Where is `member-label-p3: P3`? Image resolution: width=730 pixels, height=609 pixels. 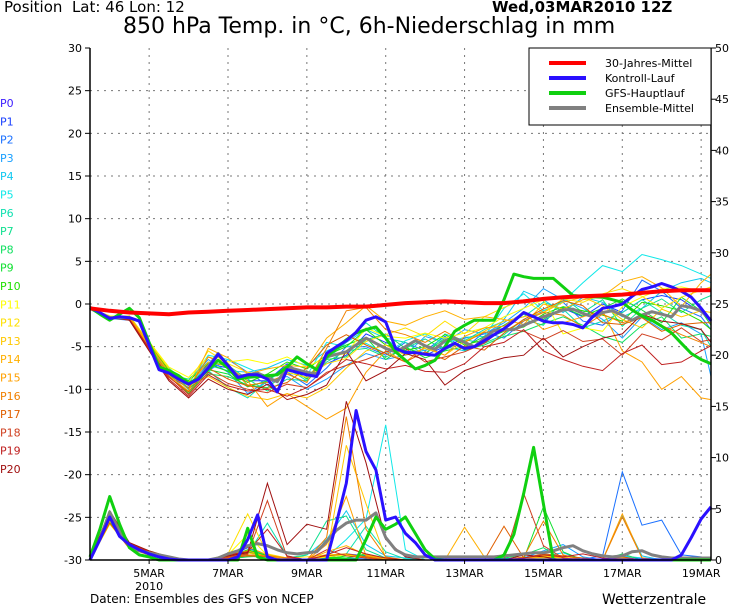 member-label-p3: P3 is located at coordinates (7, 158).